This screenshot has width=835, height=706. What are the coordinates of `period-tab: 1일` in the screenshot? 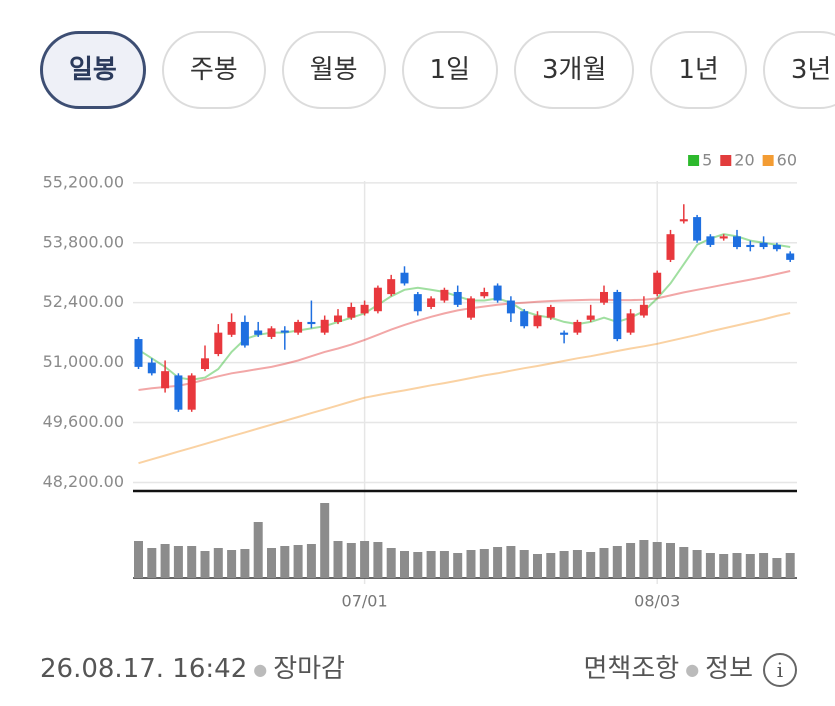 It's located at (449, 70).